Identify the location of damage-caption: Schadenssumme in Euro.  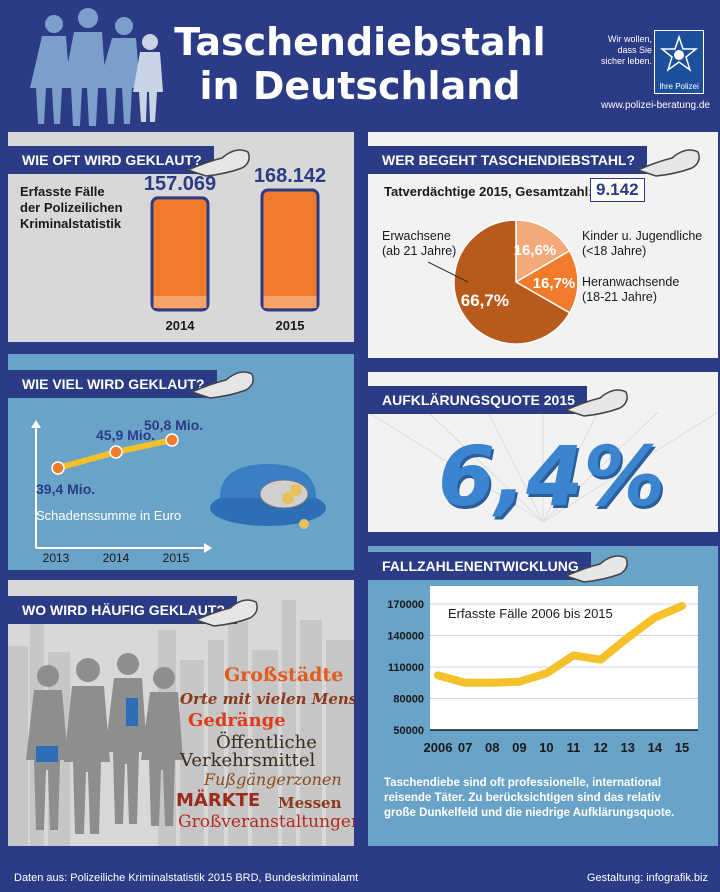
(109, 515).